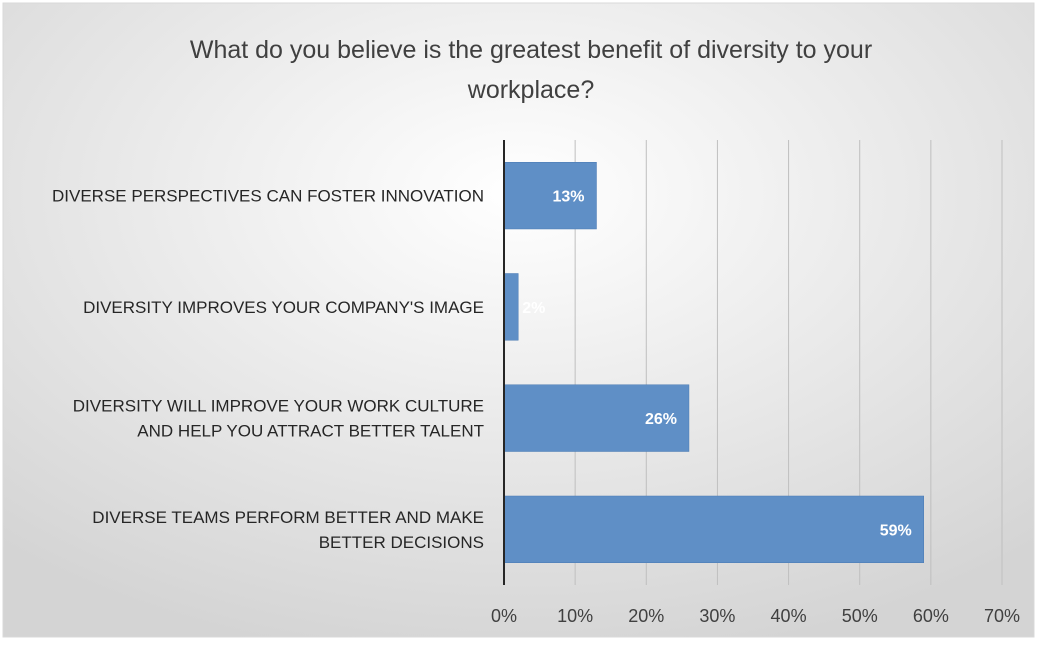  What do you see at coordinates (575, 616) in the screenshot?
I see `x-tick-label: 10%` at bounding box center [575, 616].